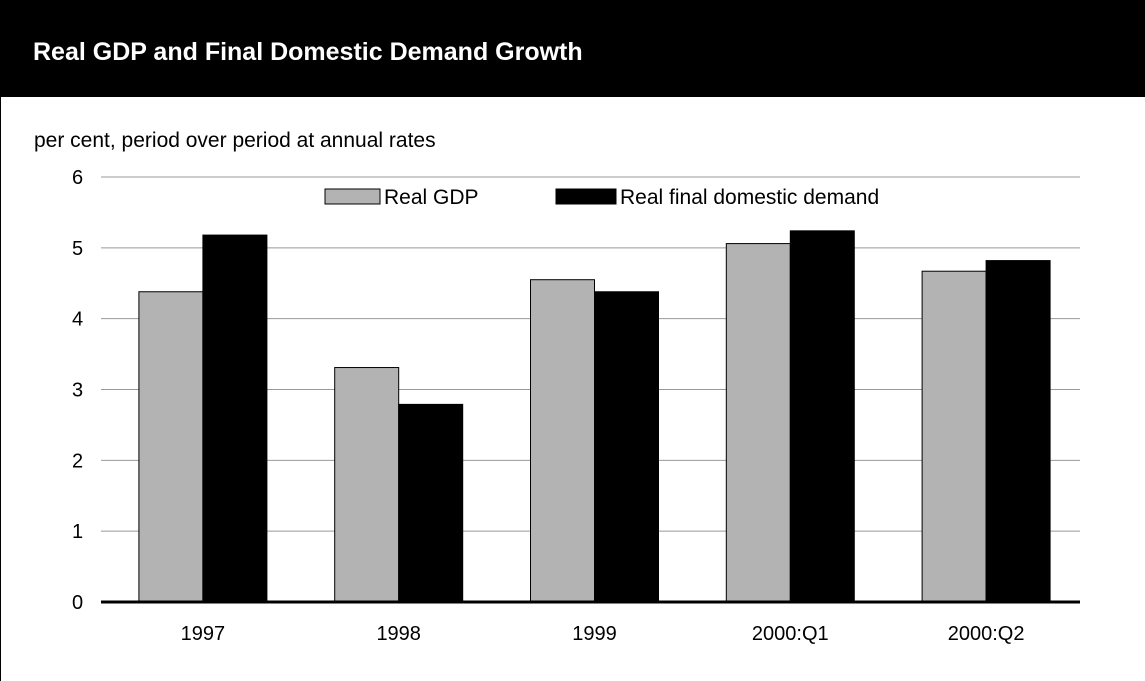 This screenshot has height=681, width=1145. I want to click on y-tick-label: 4, so click(77, 320).